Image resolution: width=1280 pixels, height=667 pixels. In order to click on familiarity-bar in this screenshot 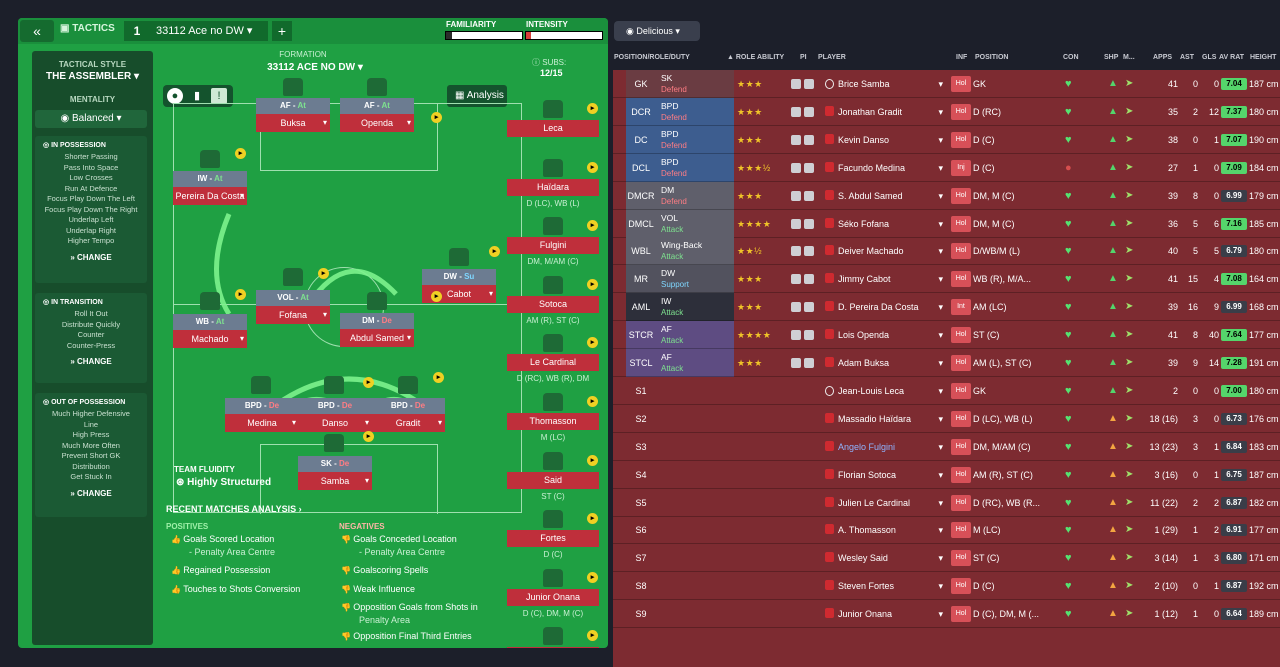, I will do `click(484, 35)`.